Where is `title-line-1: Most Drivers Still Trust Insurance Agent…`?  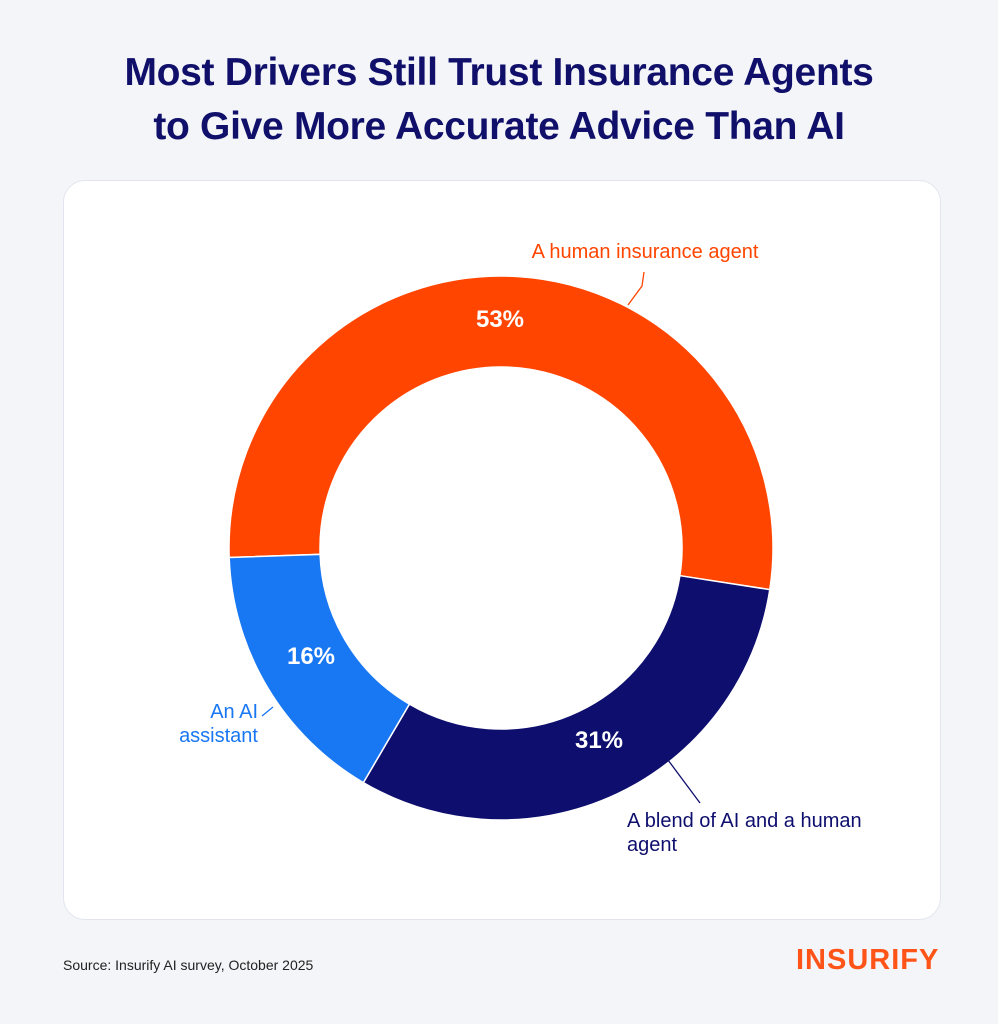 title-line-1: Most Drivers Still Trust Insurance Agent… is located at coordinates (499, 72).